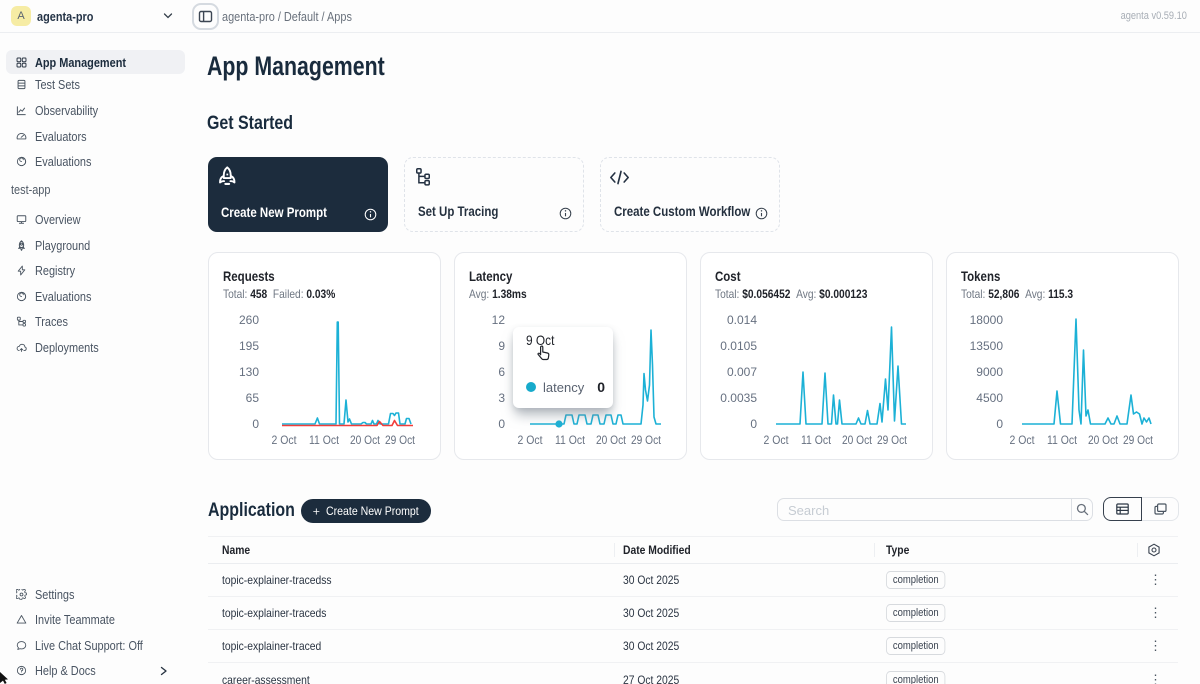  What do you see at coordinates (742, 372) in the screenshot?
I see `svg-text: 0.007` at bounding box center [742, 372].